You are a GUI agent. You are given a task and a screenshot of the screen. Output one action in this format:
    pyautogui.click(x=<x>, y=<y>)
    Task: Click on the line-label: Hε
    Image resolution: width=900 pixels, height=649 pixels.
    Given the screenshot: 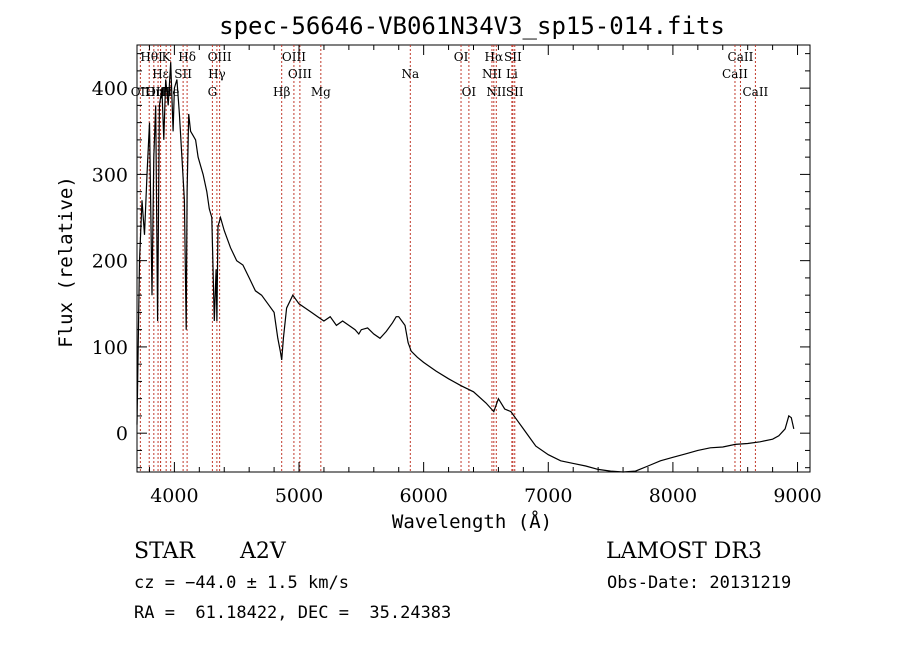 What is the action you would take?
    pyautogui.click(x=160, y=74)
    